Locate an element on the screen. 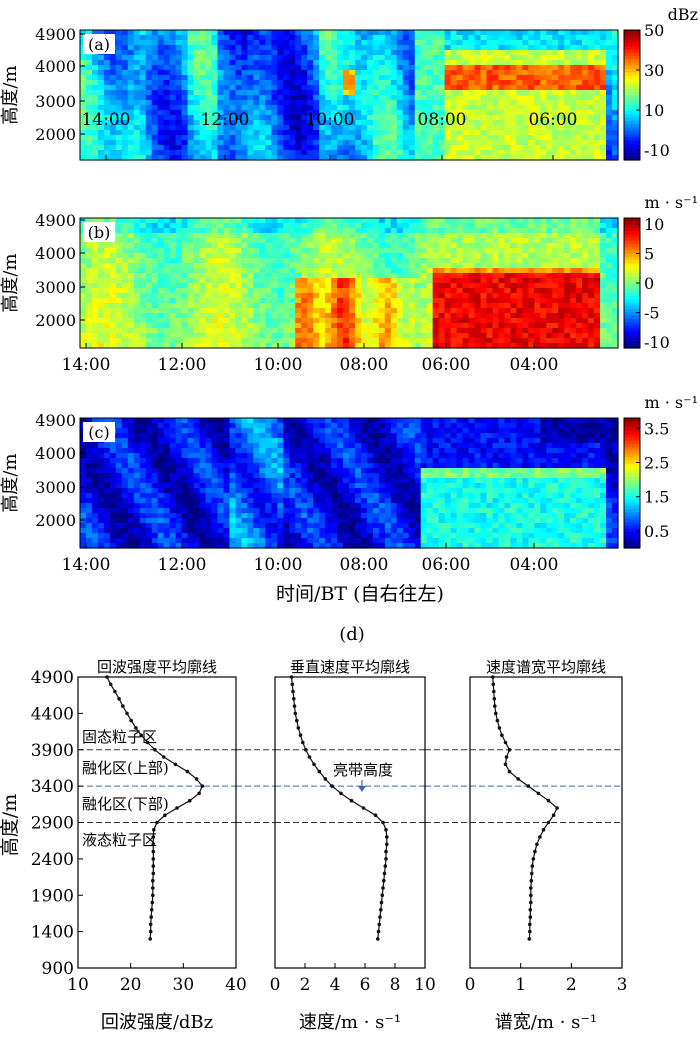 Image resolution: width=700 pixels, height=1040 pixels. region-annotation: 融化区(上部) is located at coordinates (125, 768).